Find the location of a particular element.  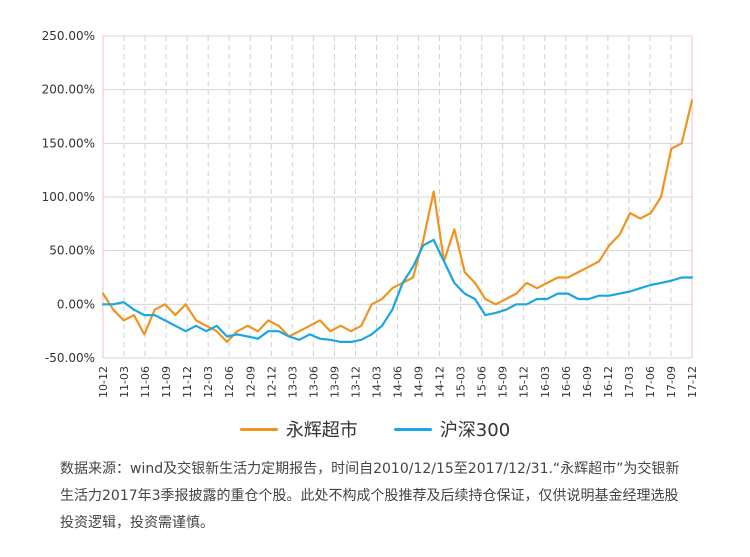

x-tick-label: 15-09 is located at coordinates (503, 382).